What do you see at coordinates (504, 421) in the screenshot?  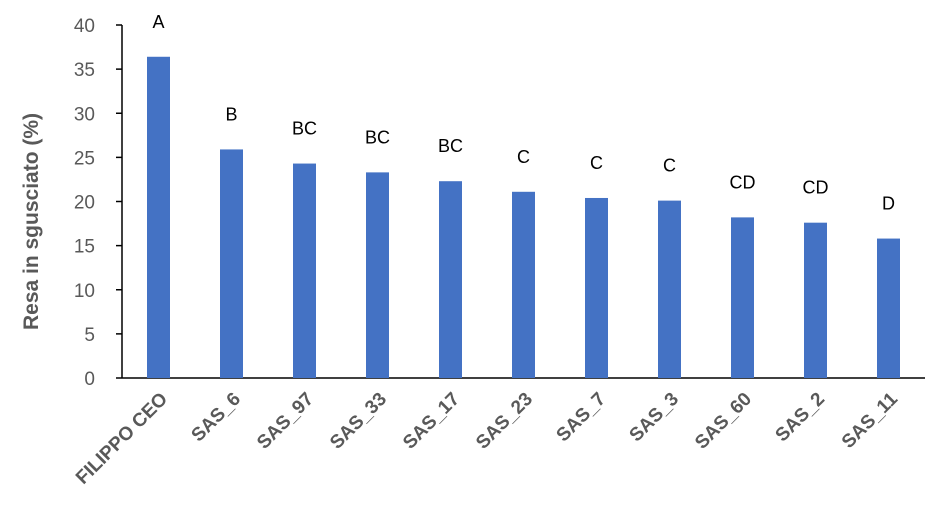 I see `x-tick-label: SAS_23` at bounding box center [504, 421].